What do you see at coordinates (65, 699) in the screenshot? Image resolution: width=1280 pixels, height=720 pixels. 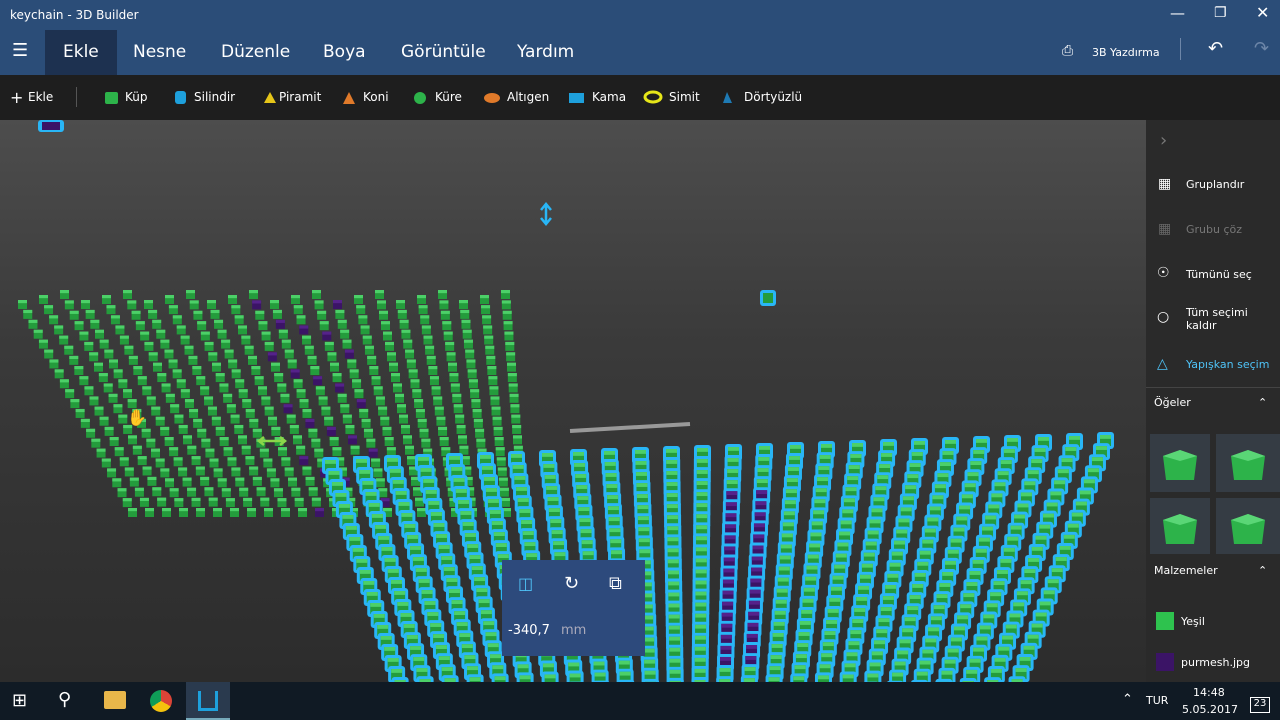 I see `search-button: ⚲` at bounding box center [65, 699].